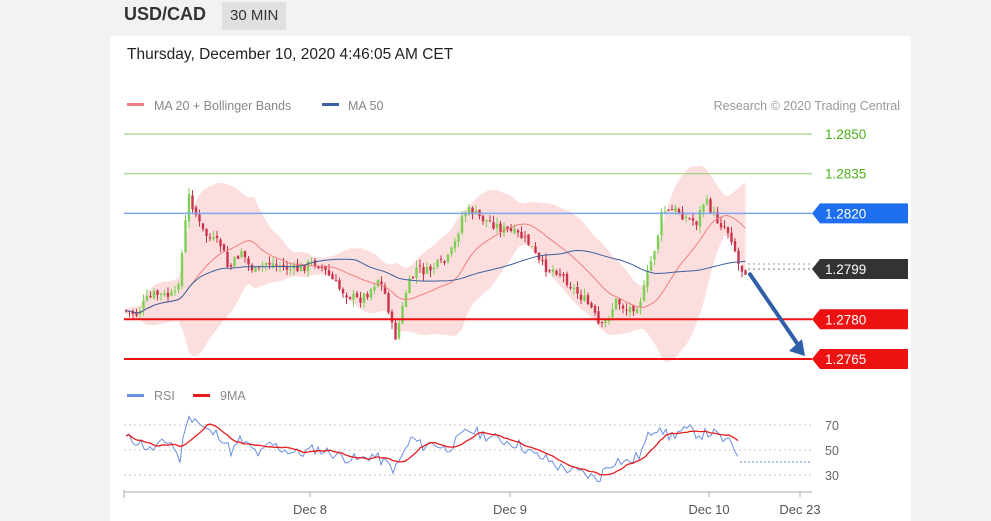 This screenshot has width=991, height=521. What do you see at coordinates (472, 503) in the screenshot?
I see `x-axis: Dec 8 Dec 9 Dec 10 Dec 23` at bounding box center [472, 503].